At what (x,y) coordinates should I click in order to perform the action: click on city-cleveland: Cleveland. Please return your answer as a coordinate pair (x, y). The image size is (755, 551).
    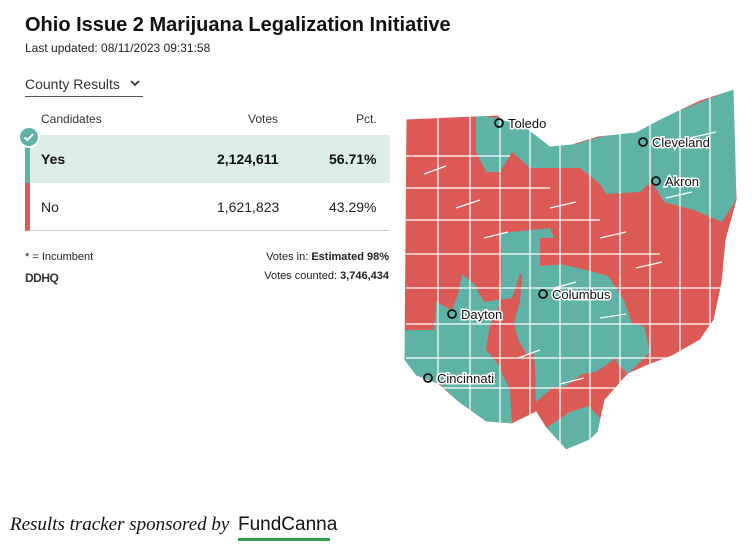
    Looking at the image, I should click on (674, 143).